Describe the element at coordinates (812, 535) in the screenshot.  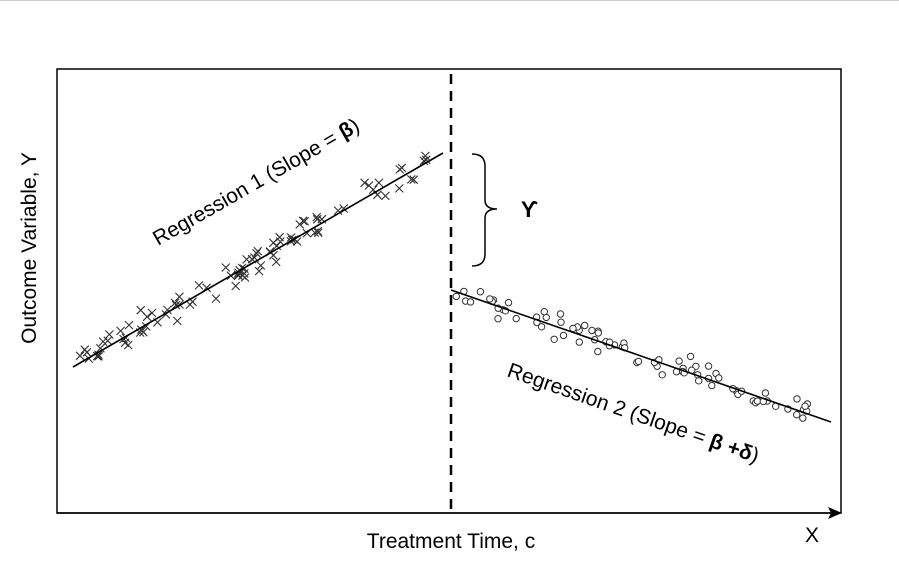
I see `x-axis-end-label: X` at that location.